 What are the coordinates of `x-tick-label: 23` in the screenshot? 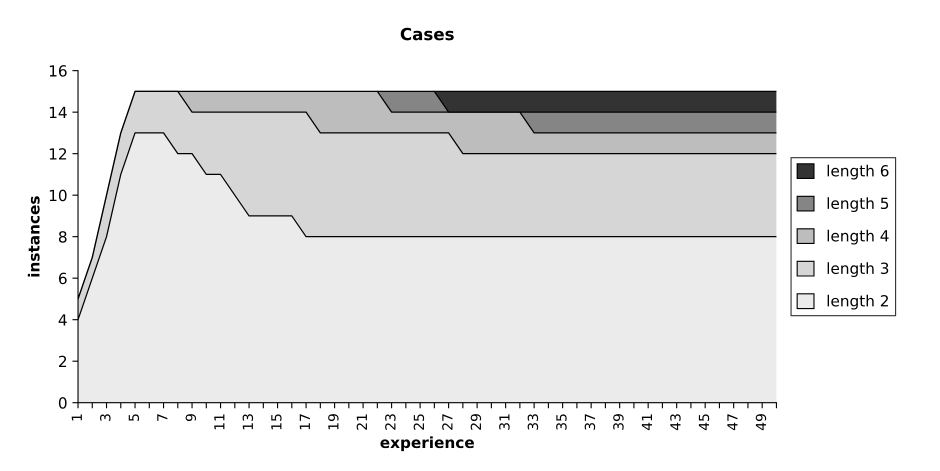 It's located at (390, 422).